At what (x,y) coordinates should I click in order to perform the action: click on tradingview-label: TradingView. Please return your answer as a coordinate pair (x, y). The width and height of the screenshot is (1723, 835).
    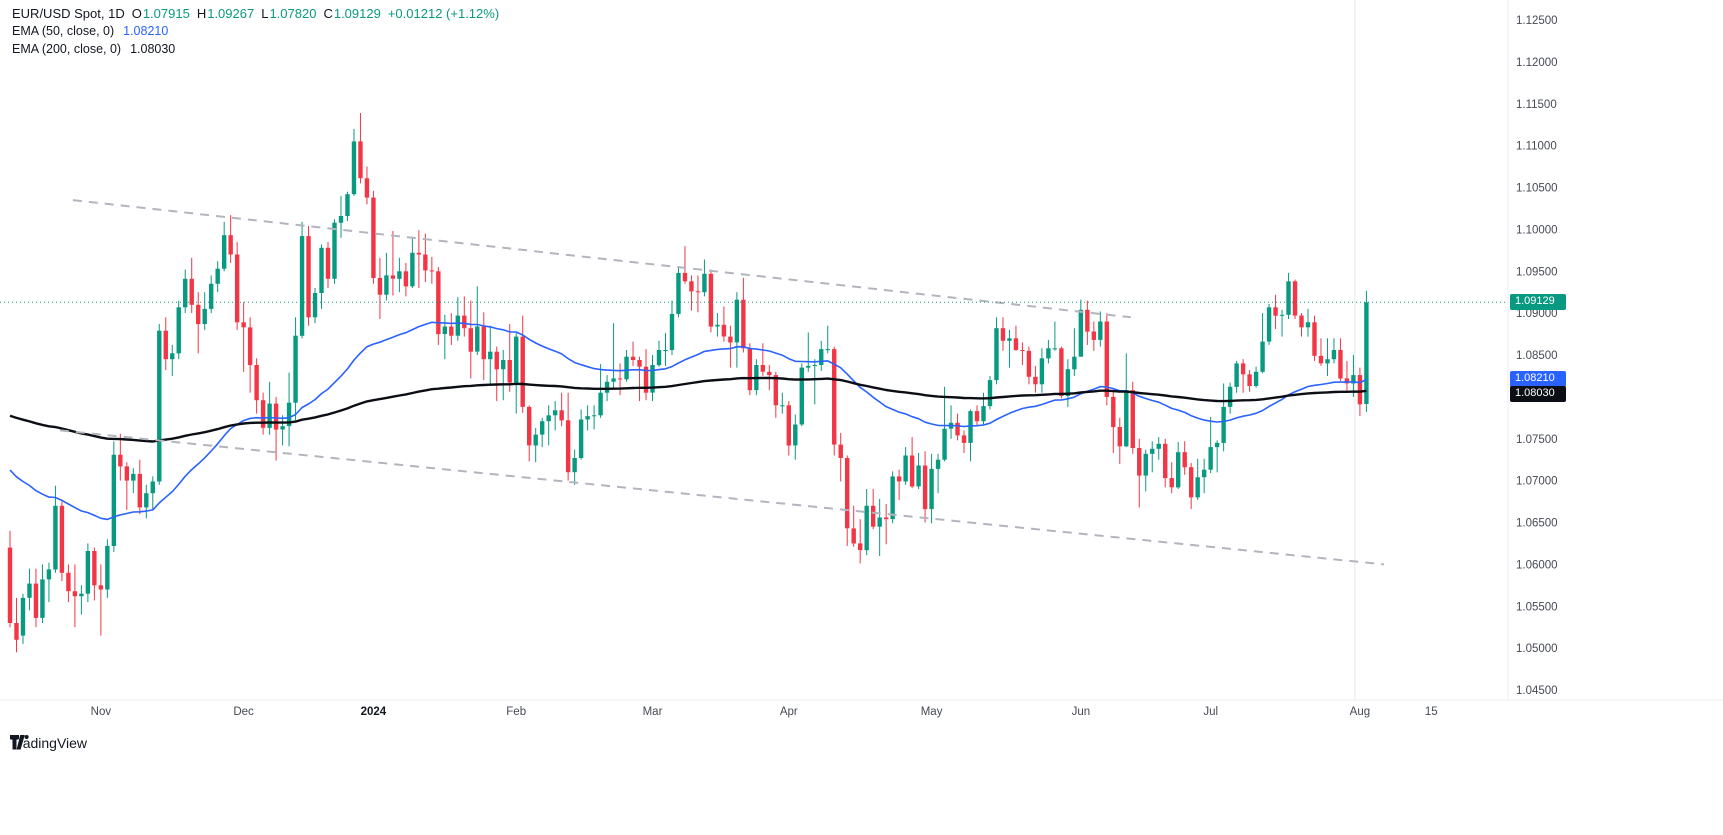
    Looking at the image, I should click on (49, 743).